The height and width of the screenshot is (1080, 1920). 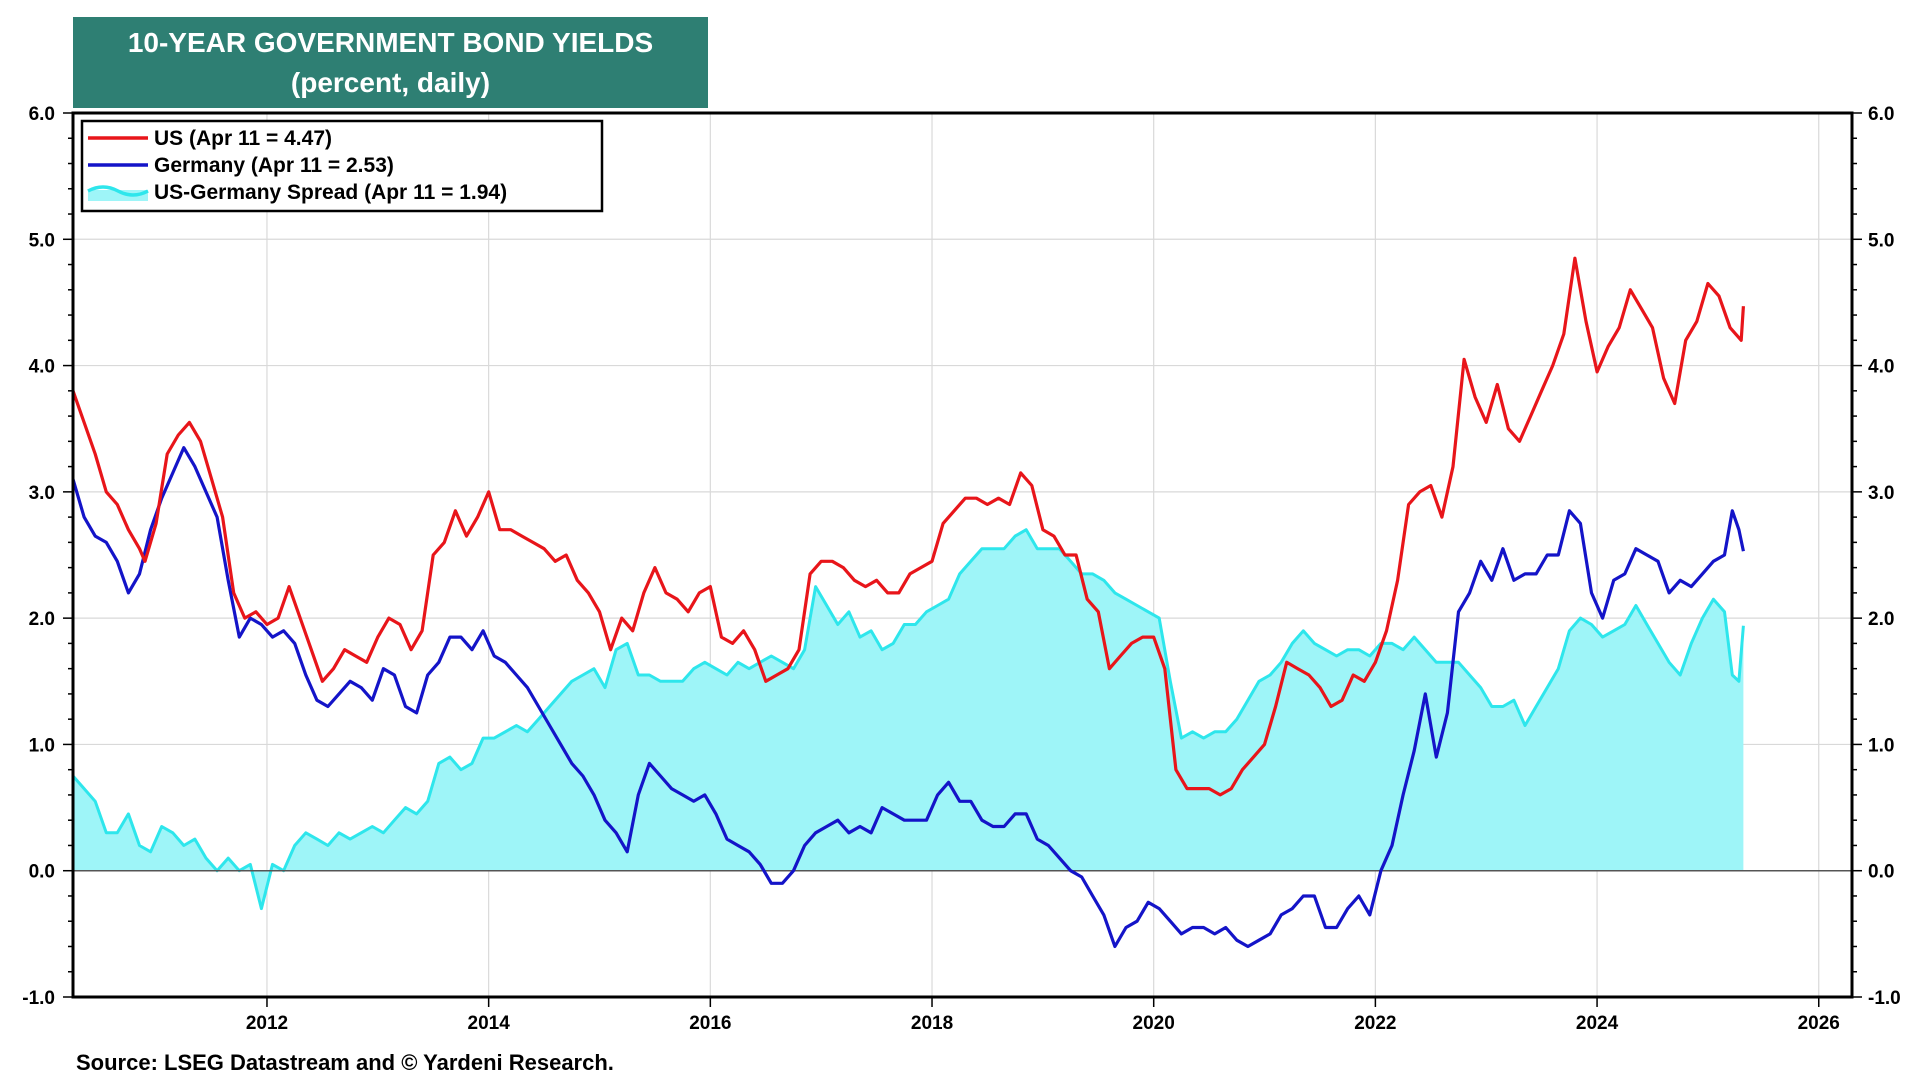 I want to click on y-tick-label-right: -1.0, so click(x=1884, y=998).